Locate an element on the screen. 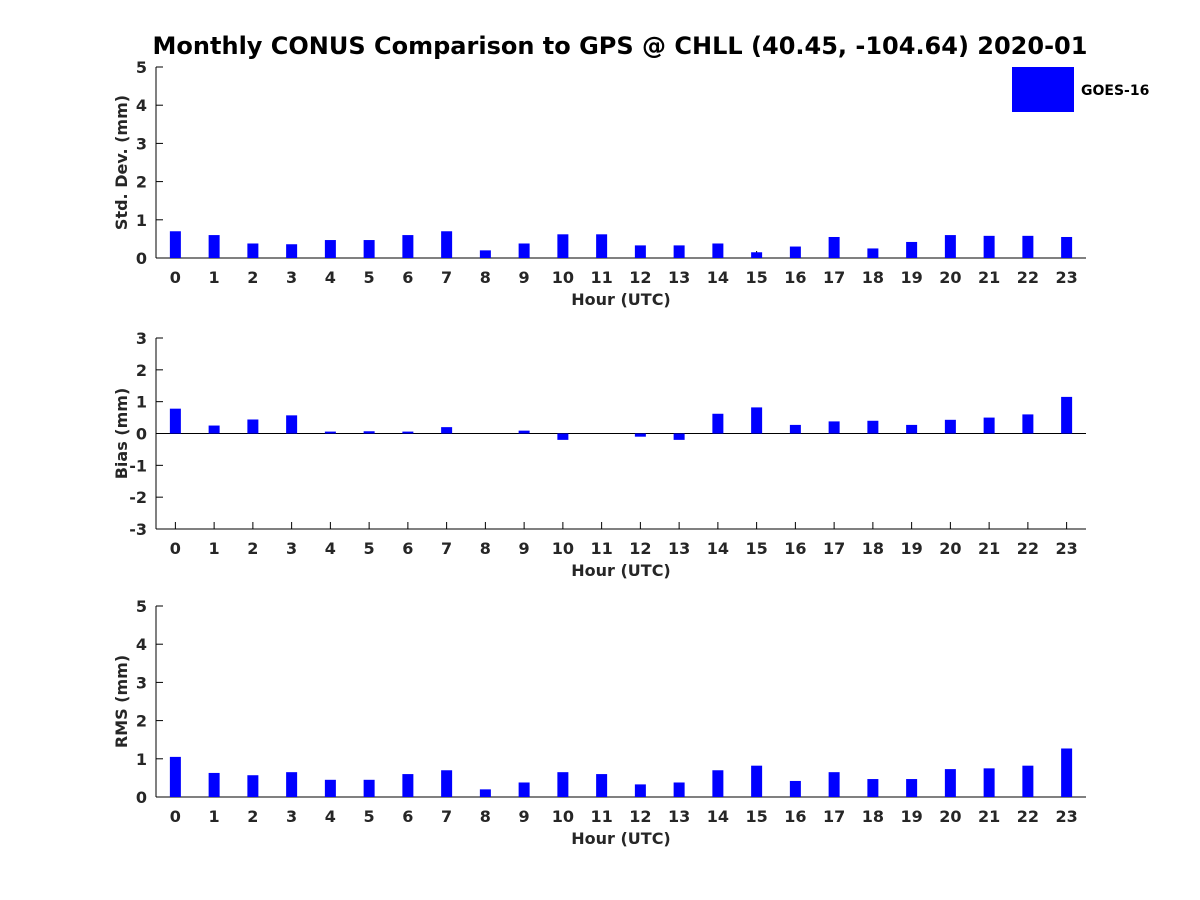  x-tick-label: 0 is located at coordinates (175, 548).